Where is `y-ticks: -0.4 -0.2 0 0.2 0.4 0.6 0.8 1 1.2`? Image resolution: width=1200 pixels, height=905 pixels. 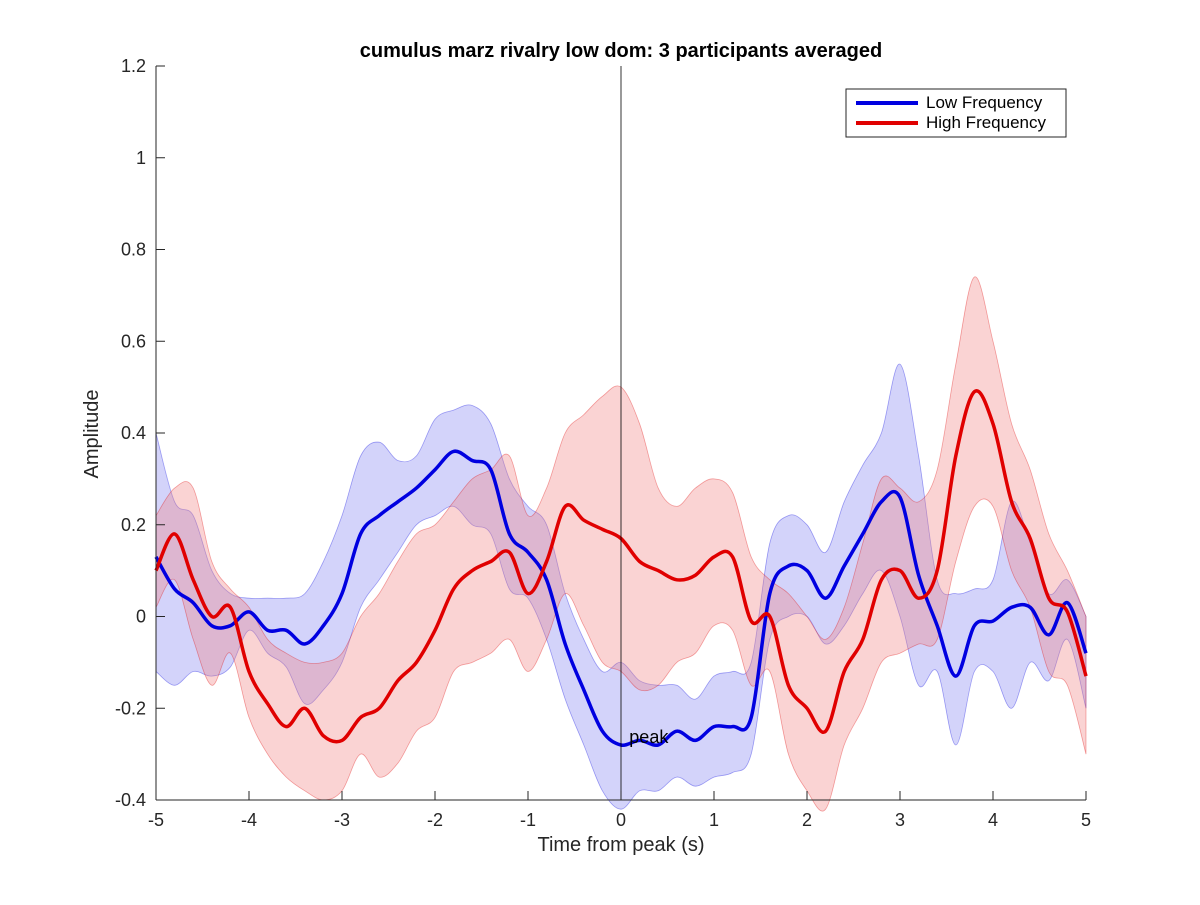
y-ticks: -0.4 -0.2 0 0.2 0.4 0.6 0.8 1 1.2 is located at coordinates (140, 433).